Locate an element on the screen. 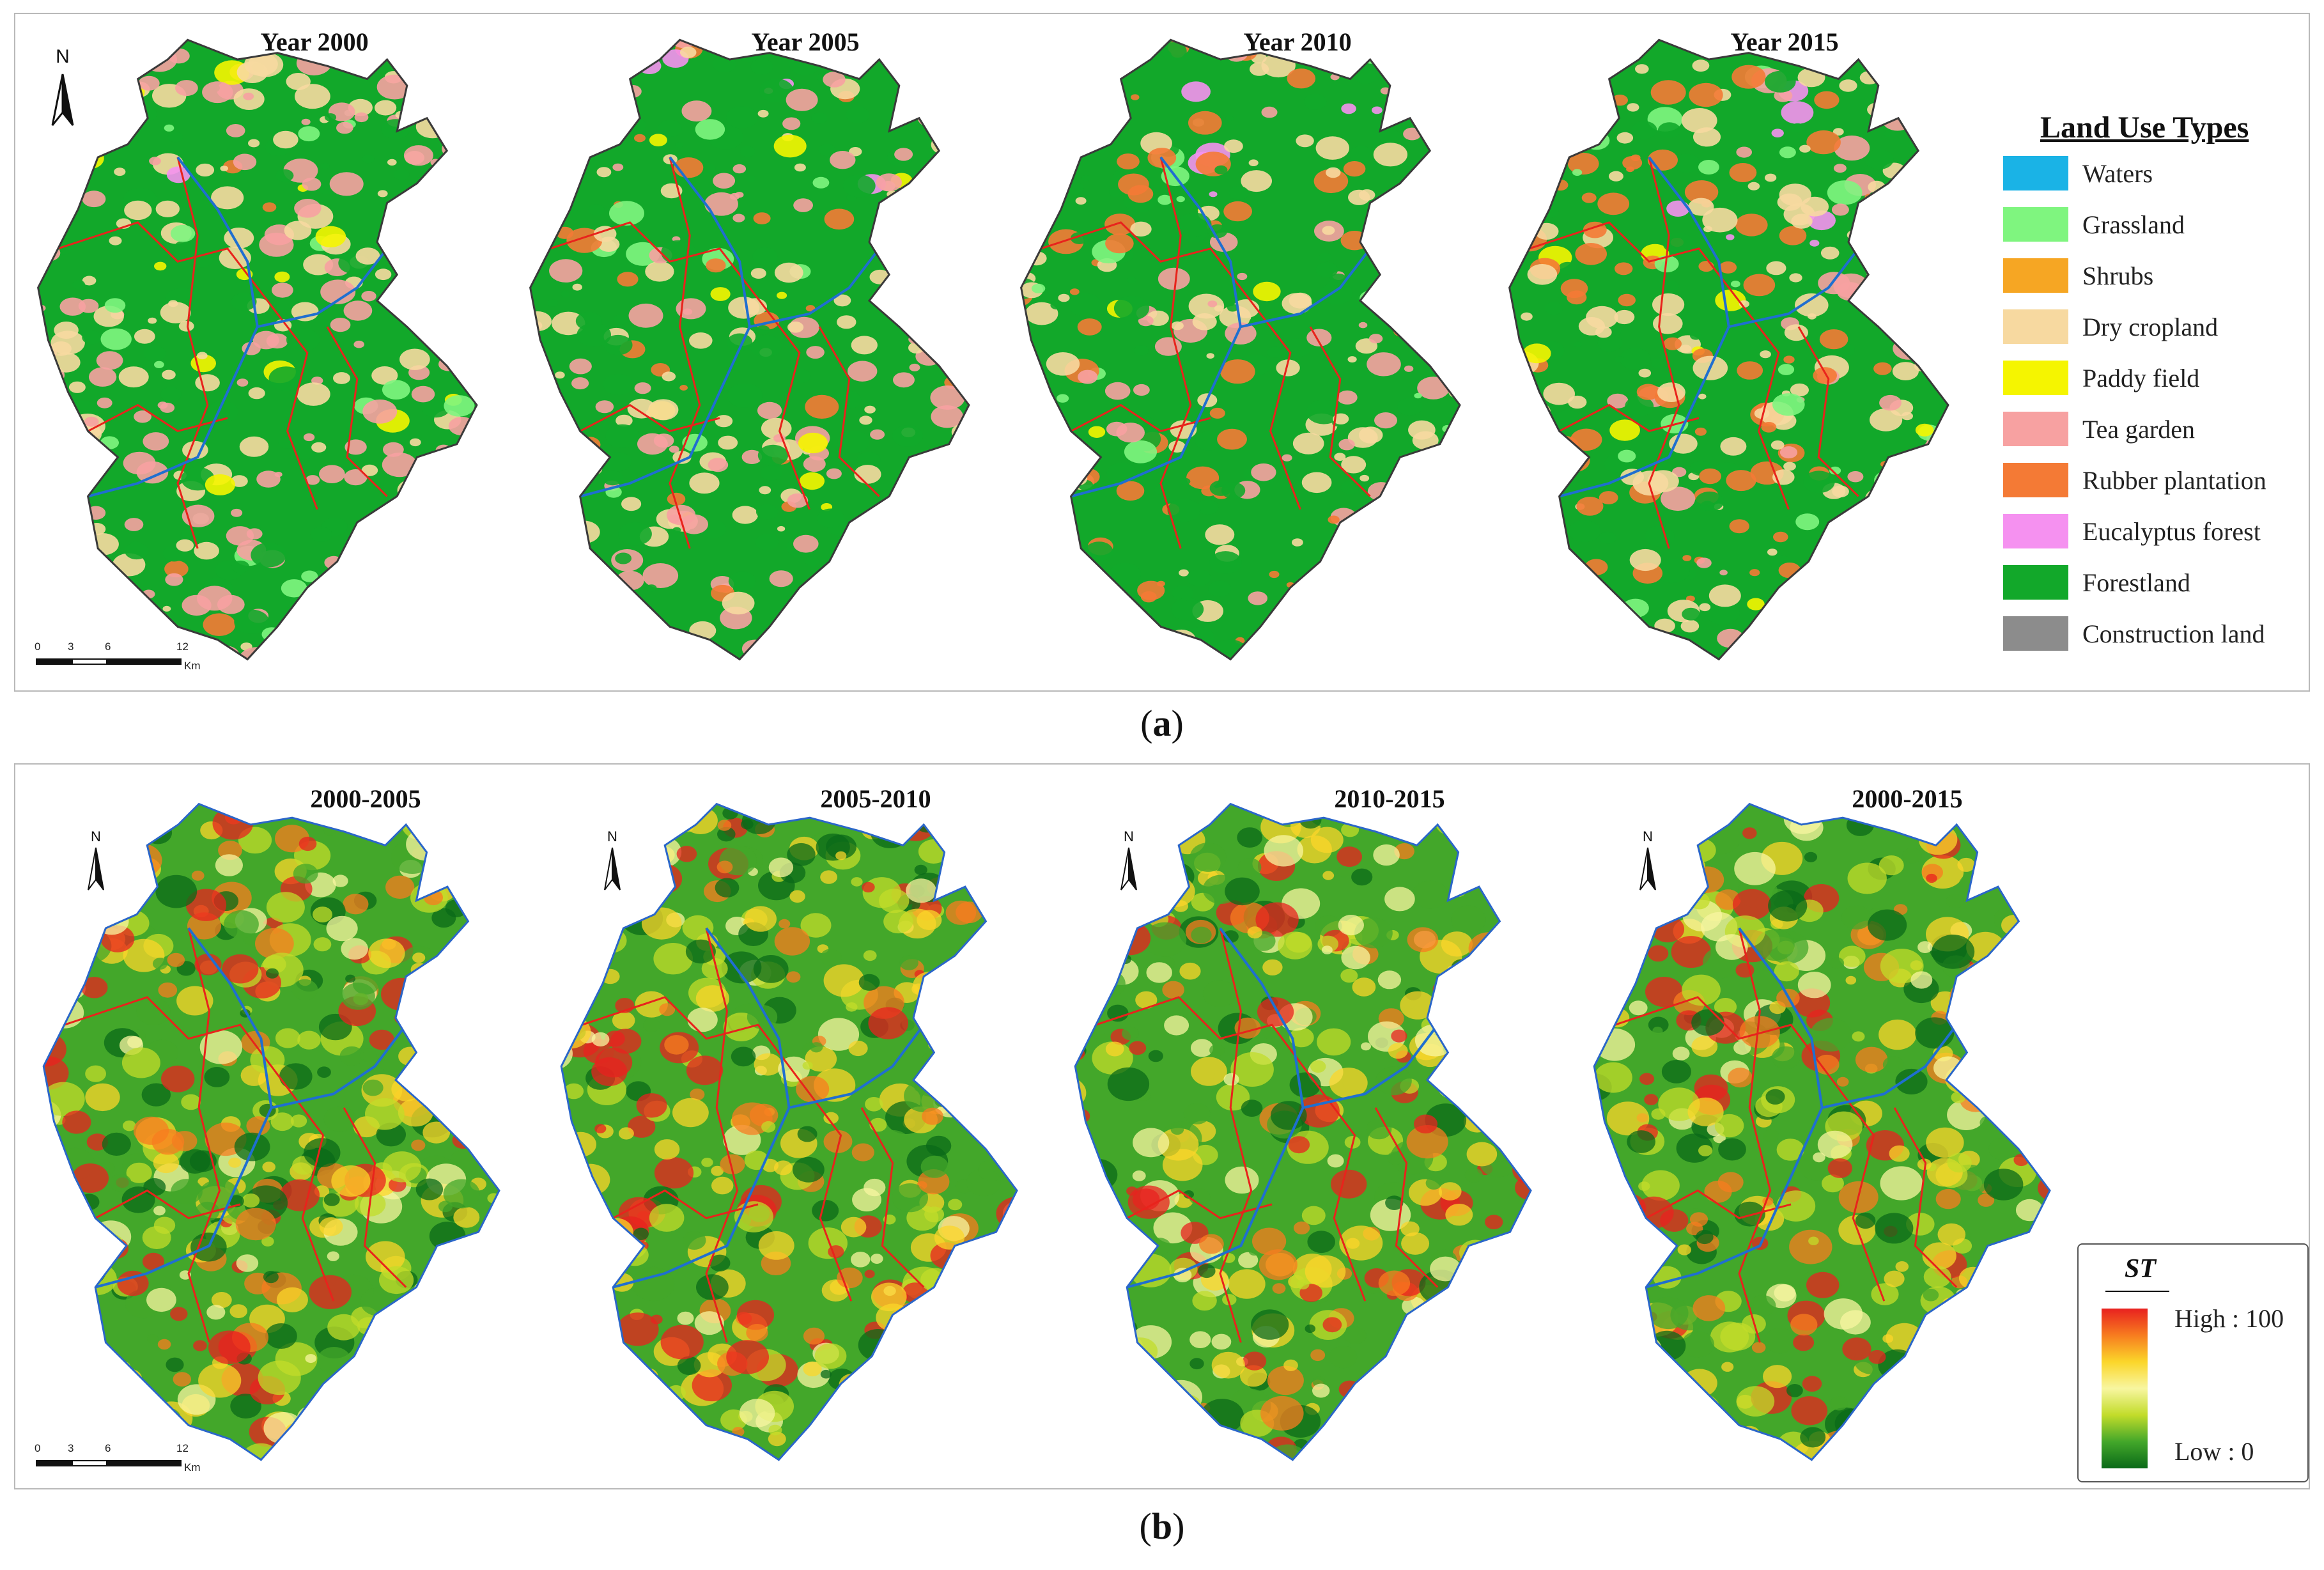 This screenshot has height=1570, width=2324. legend-item-construction-land: Construction land is located at coordinates (2163, 634).